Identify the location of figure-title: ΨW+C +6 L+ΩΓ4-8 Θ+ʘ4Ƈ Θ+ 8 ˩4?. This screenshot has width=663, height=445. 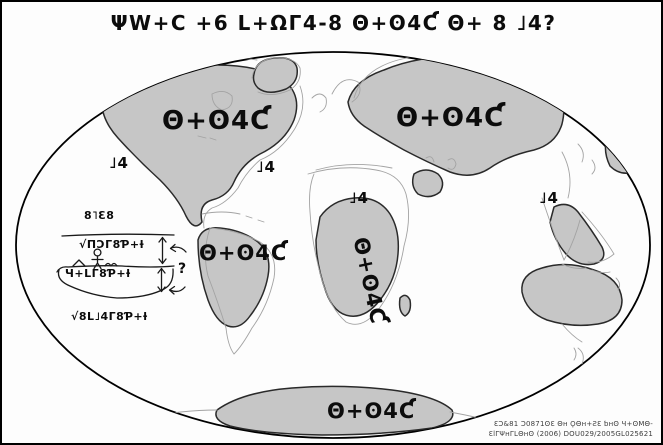
(333, 23).